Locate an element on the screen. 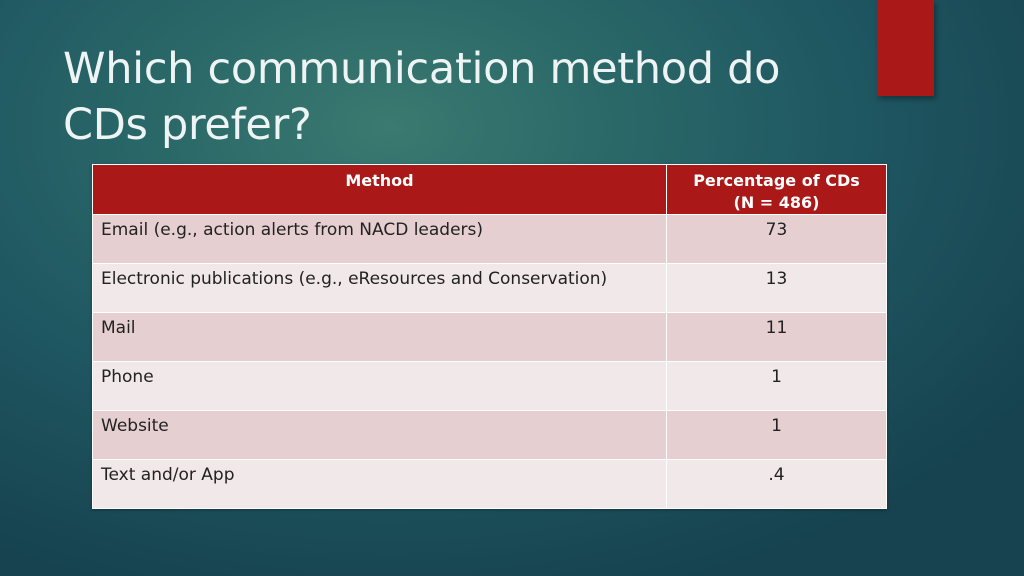  method-cell: Website is located at coordinates (379, 435).